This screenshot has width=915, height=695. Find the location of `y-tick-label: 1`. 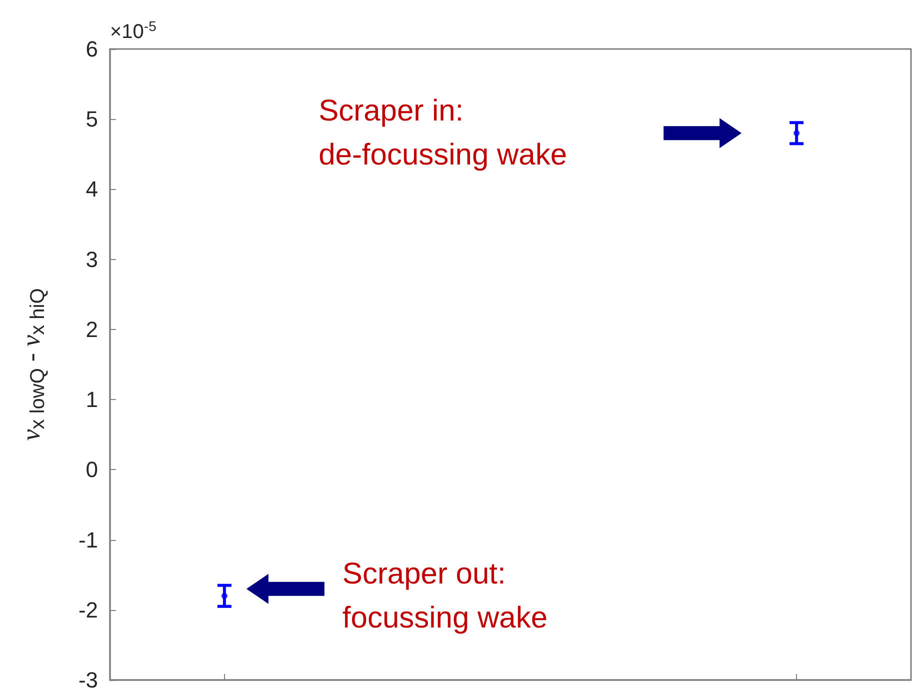

y-tick-label: 1 is located at coordinates (92, 399).